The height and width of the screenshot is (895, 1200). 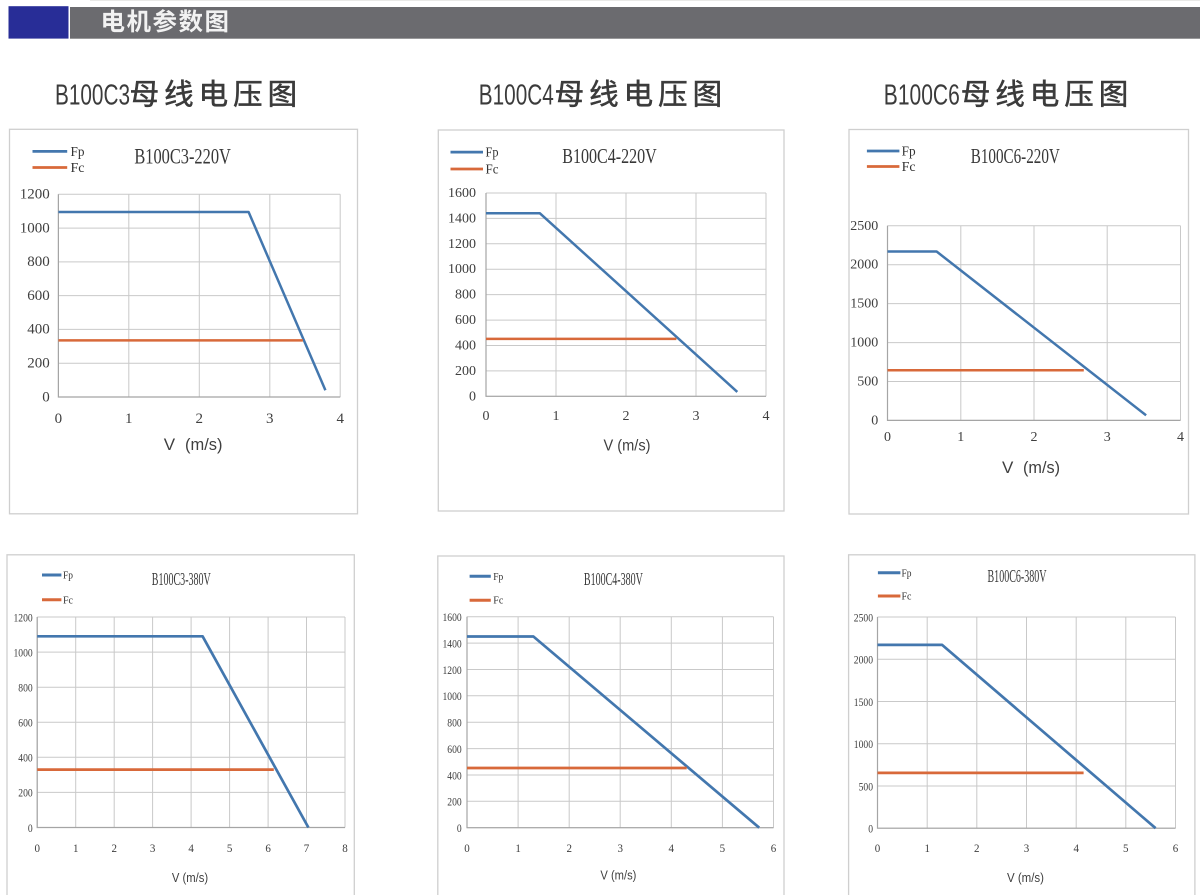 What do you see at coordinates (92, 95) in the screenshot?
I see `svg-text: B100C3` at bounding box center [92, 95].